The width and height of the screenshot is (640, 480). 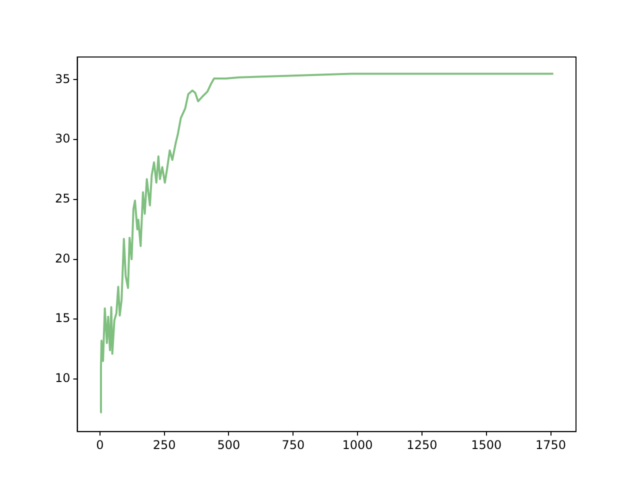 I want to click on y-tick-label: 30, so click(x=62, y=139).